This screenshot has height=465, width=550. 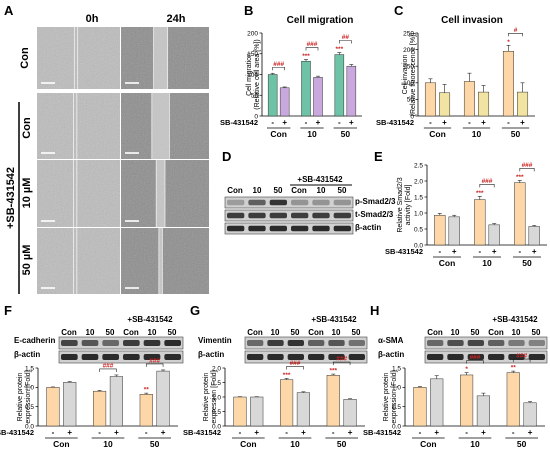 I want to click on y-tick-label: 1.0, so click(x=216, y=397).